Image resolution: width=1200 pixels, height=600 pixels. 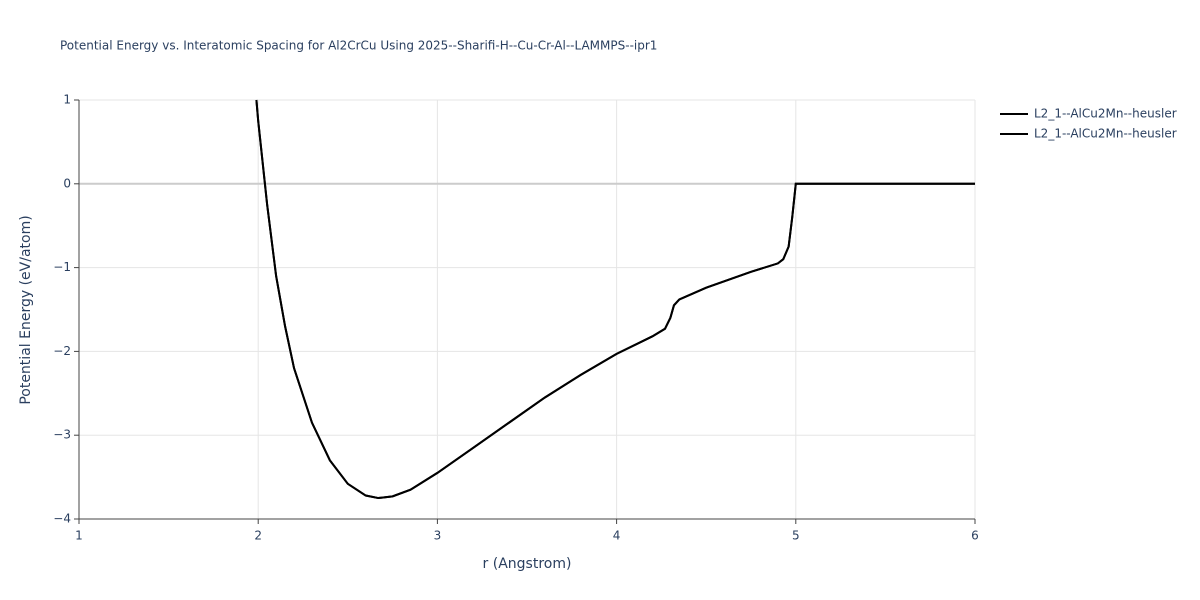 I want to click on y-tick-label: −1, so click(x=62, y=267).